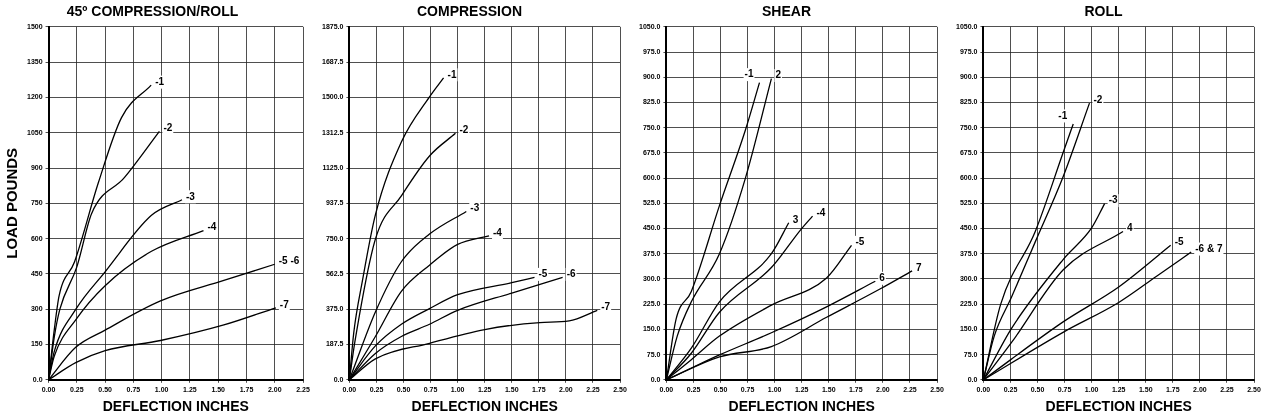  What do you see at coordinates (795, 219) in the screenshot?
I see `series-label: 3` at bounding box center [795, 219].